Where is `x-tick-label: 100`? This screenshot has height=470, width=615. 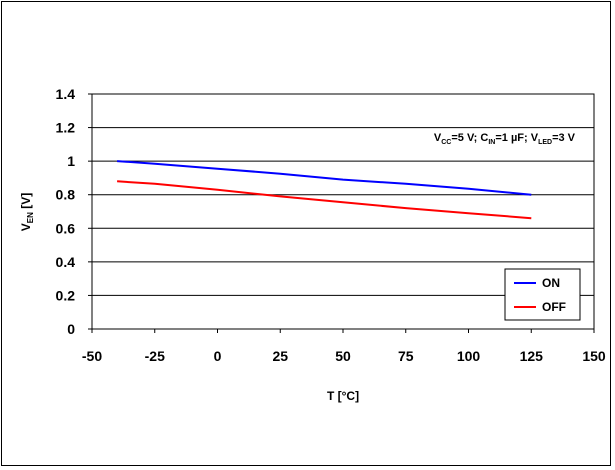
x-tick-label: 100 is located at coordinates (469, 356).